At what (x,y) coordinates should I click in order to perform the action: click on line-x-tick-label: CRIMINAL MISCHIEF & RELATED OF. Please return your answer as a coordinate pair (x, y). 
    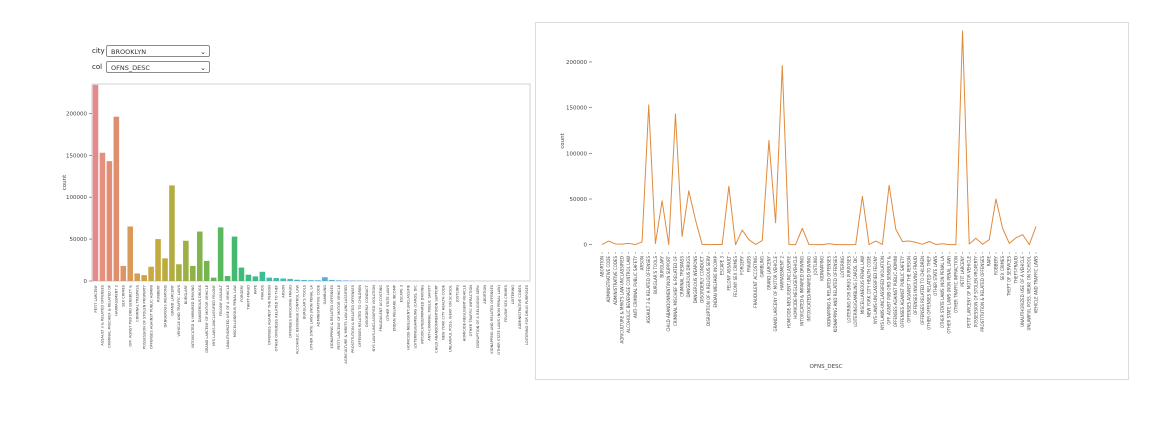
    Looking at the image, I should click on (675, 290).